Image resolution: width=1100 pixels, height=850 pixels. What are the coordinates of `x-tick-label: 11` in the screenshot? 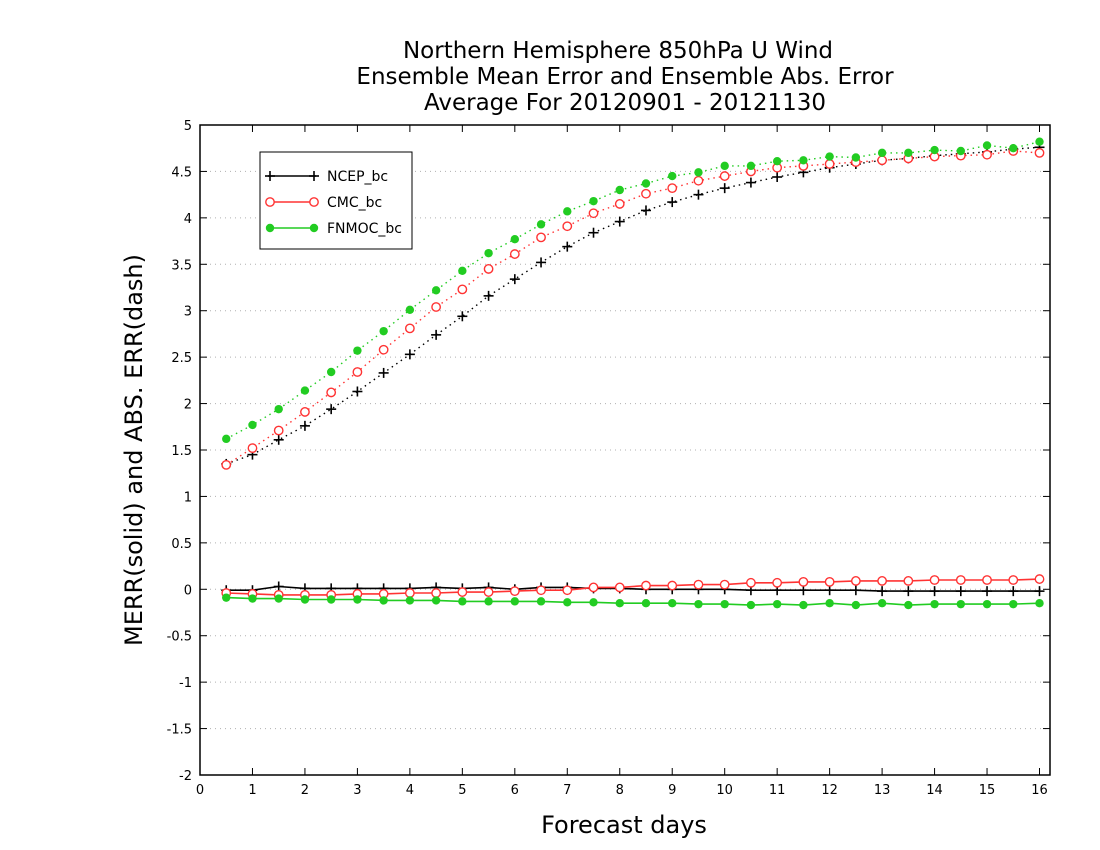 It's located at (777, 790).